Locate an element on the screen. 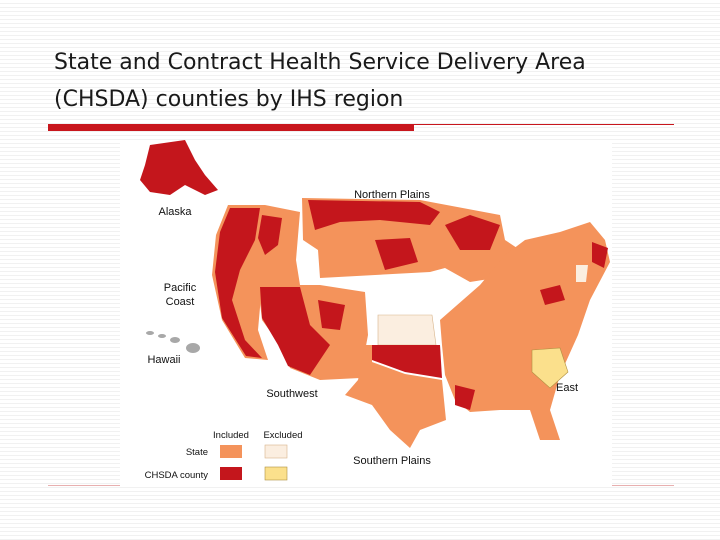 This screenshot has height=540, width=720. region-label: Northern Plains is located at coordinates (392, 195).